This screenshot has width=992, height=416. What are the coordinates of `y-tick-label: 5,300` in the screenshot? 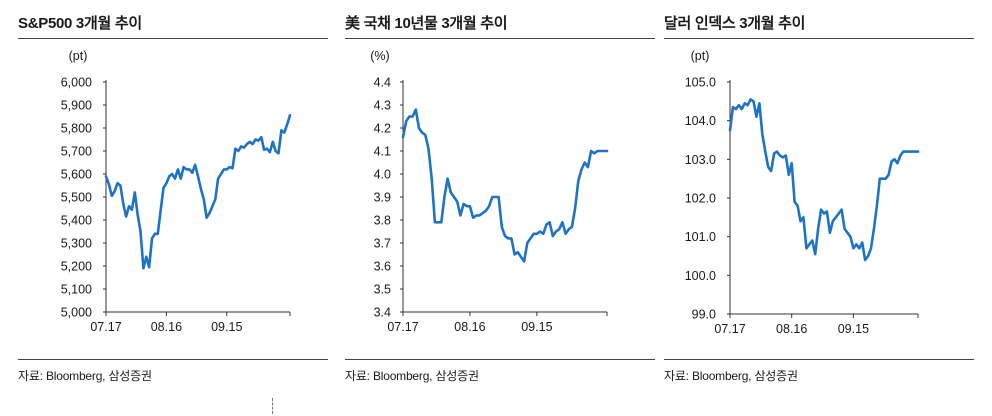 It's located at (76, 244).